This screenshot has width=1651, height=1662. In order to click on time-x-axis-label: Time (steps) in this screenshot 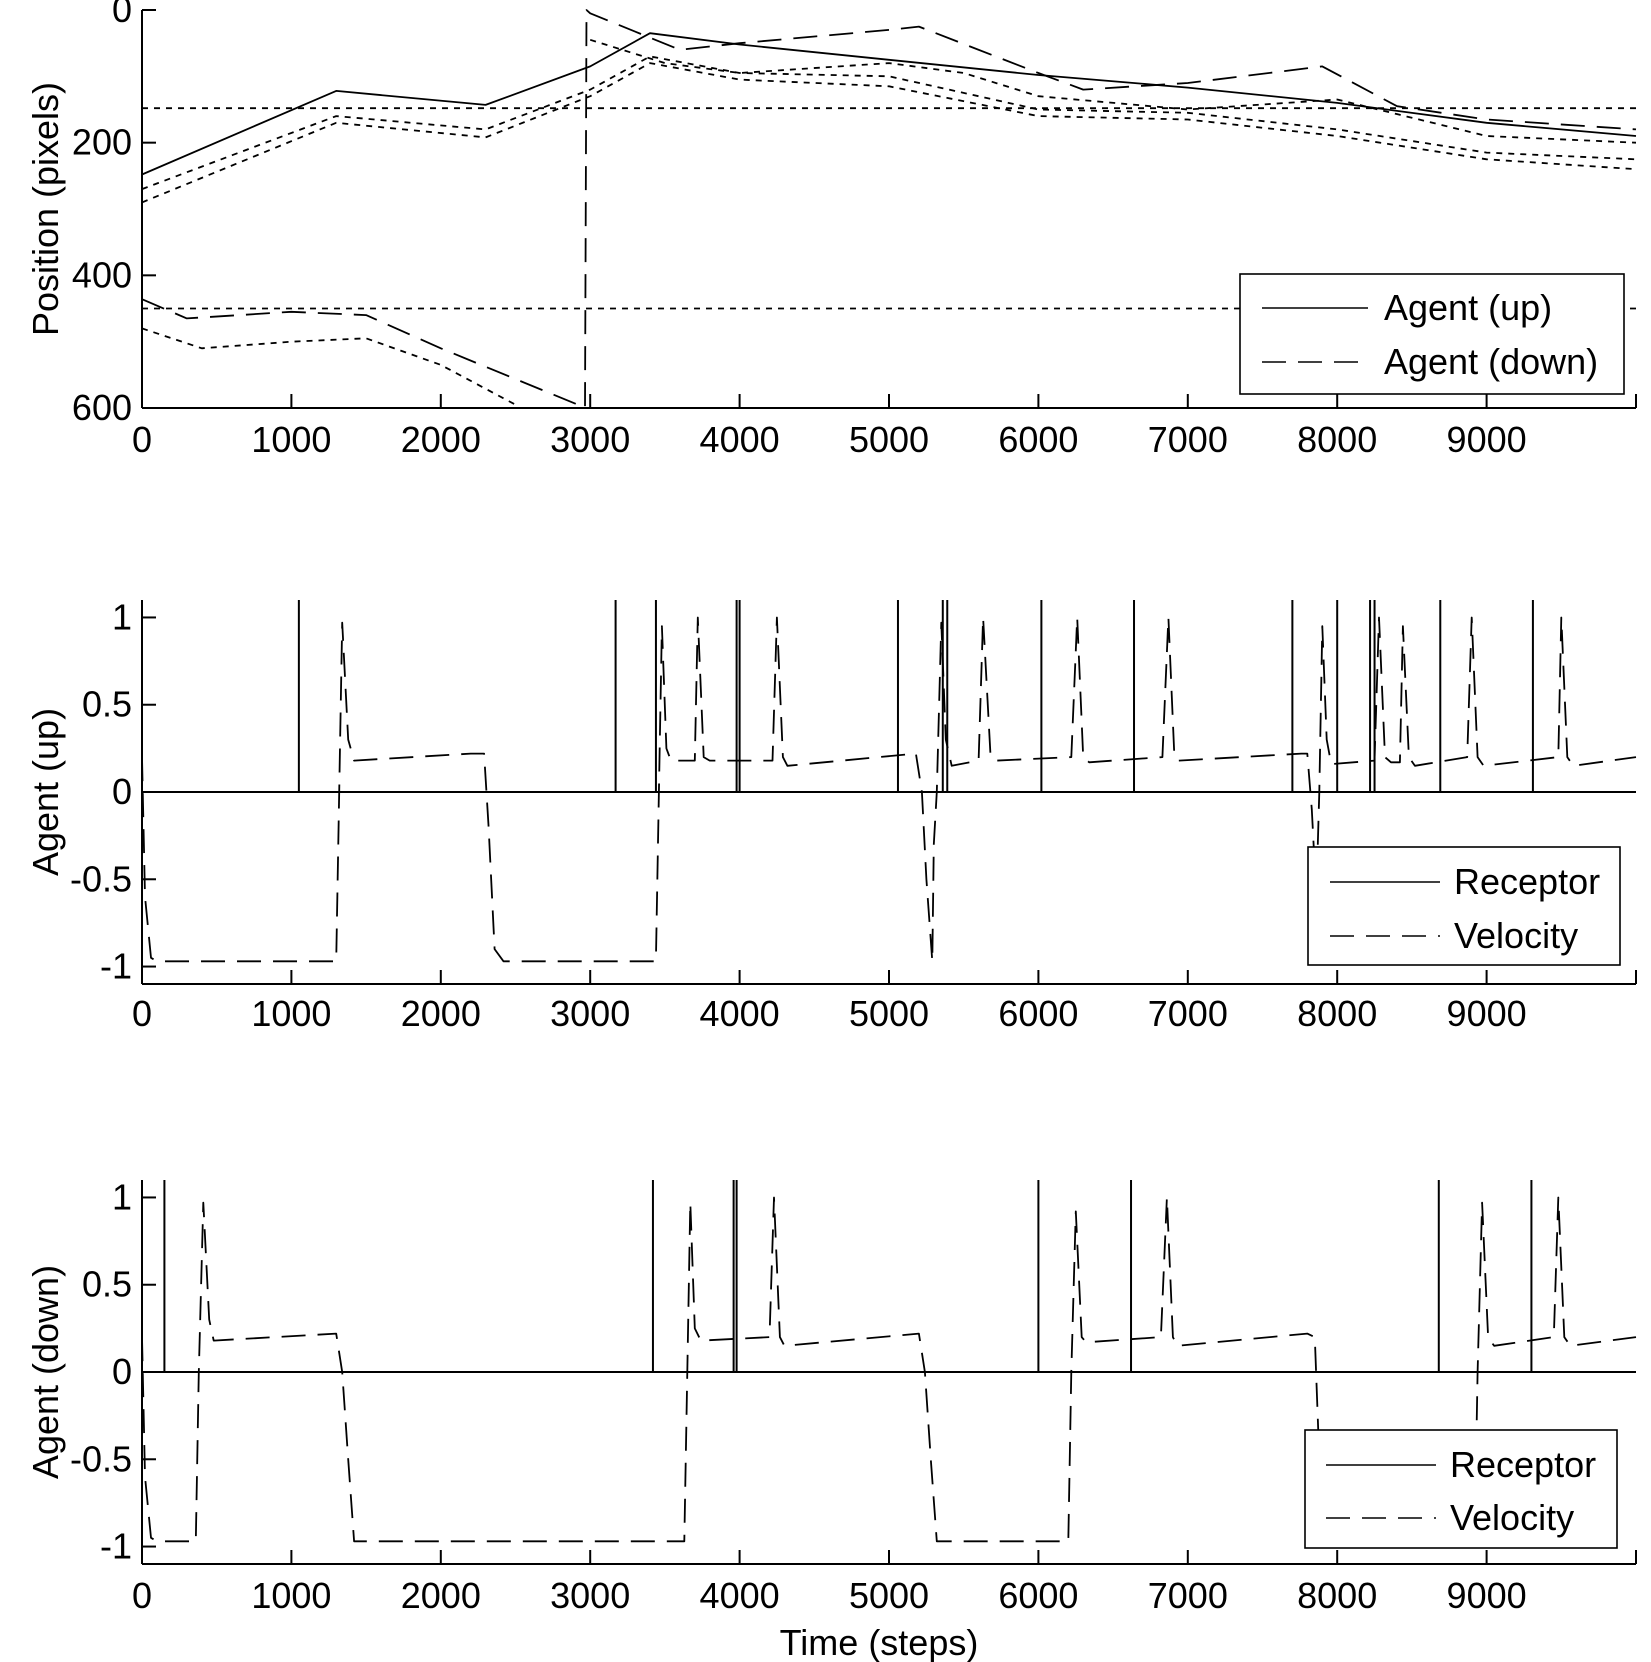, I will do `click(879, 1642)`.